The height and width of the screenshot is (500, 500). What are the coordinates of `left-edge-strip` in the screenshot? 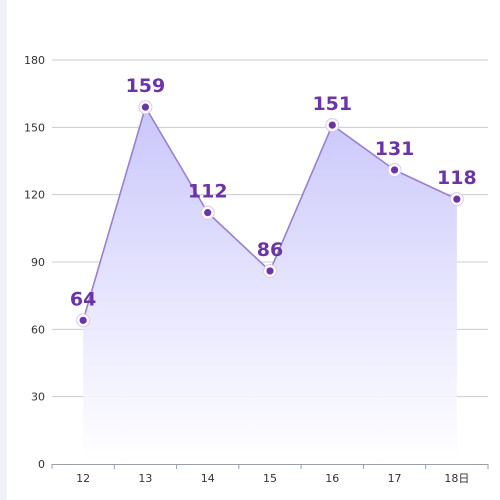 It's located at (3, 250).